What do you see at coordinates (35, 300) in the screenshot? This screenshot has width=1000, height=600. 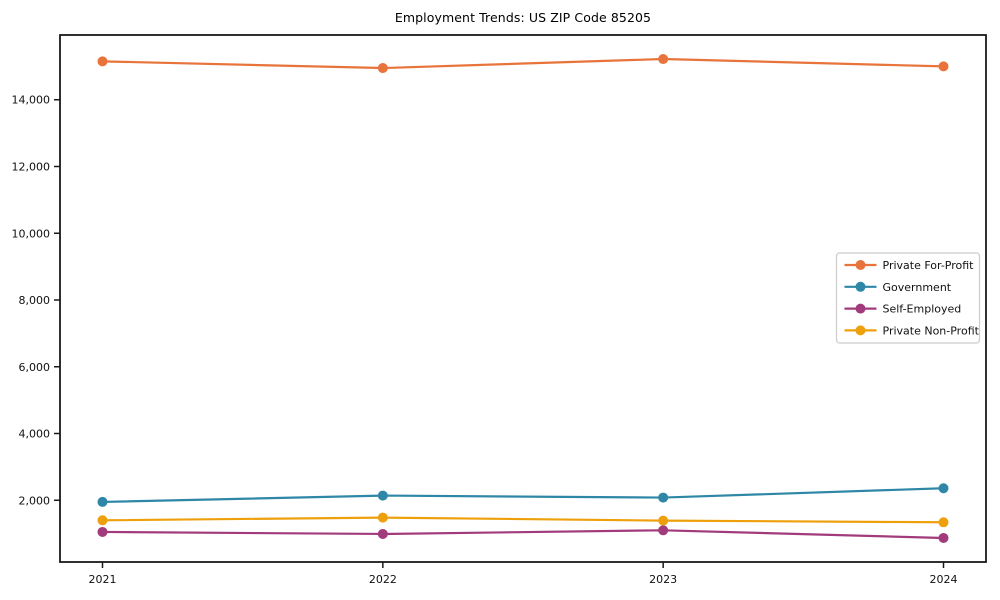 I see `y-tick-label: 8,000` at bounding box center [35, 300].